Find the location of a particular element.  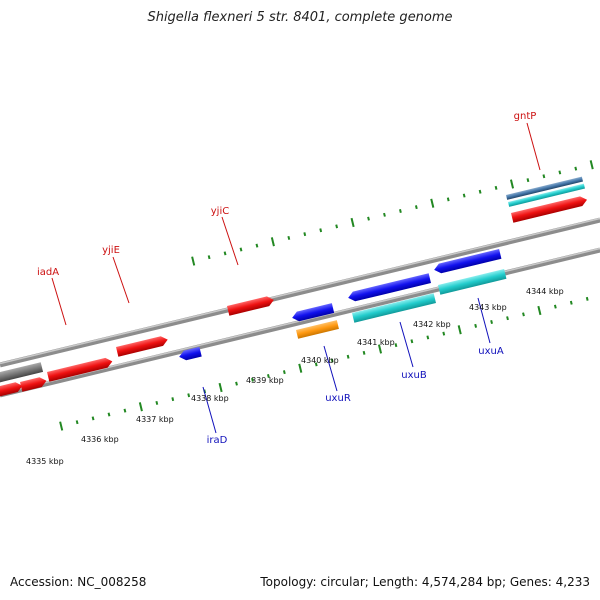

gene-yjiC is located at coordinates (250, 306).